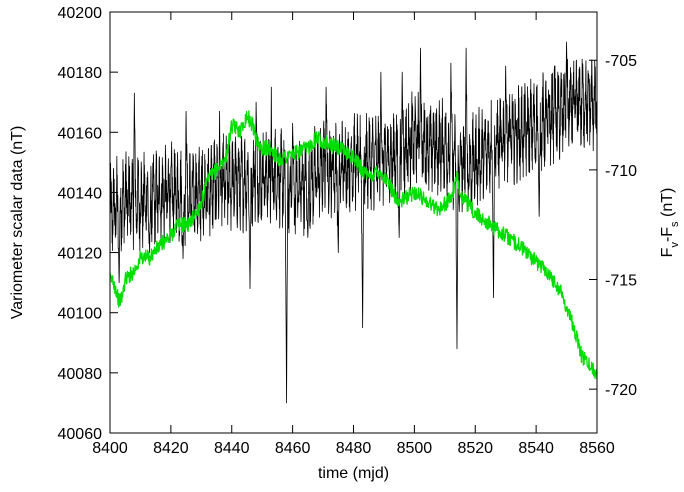  I want to click on x-axis-title: time (mjd), so click(353, 473).